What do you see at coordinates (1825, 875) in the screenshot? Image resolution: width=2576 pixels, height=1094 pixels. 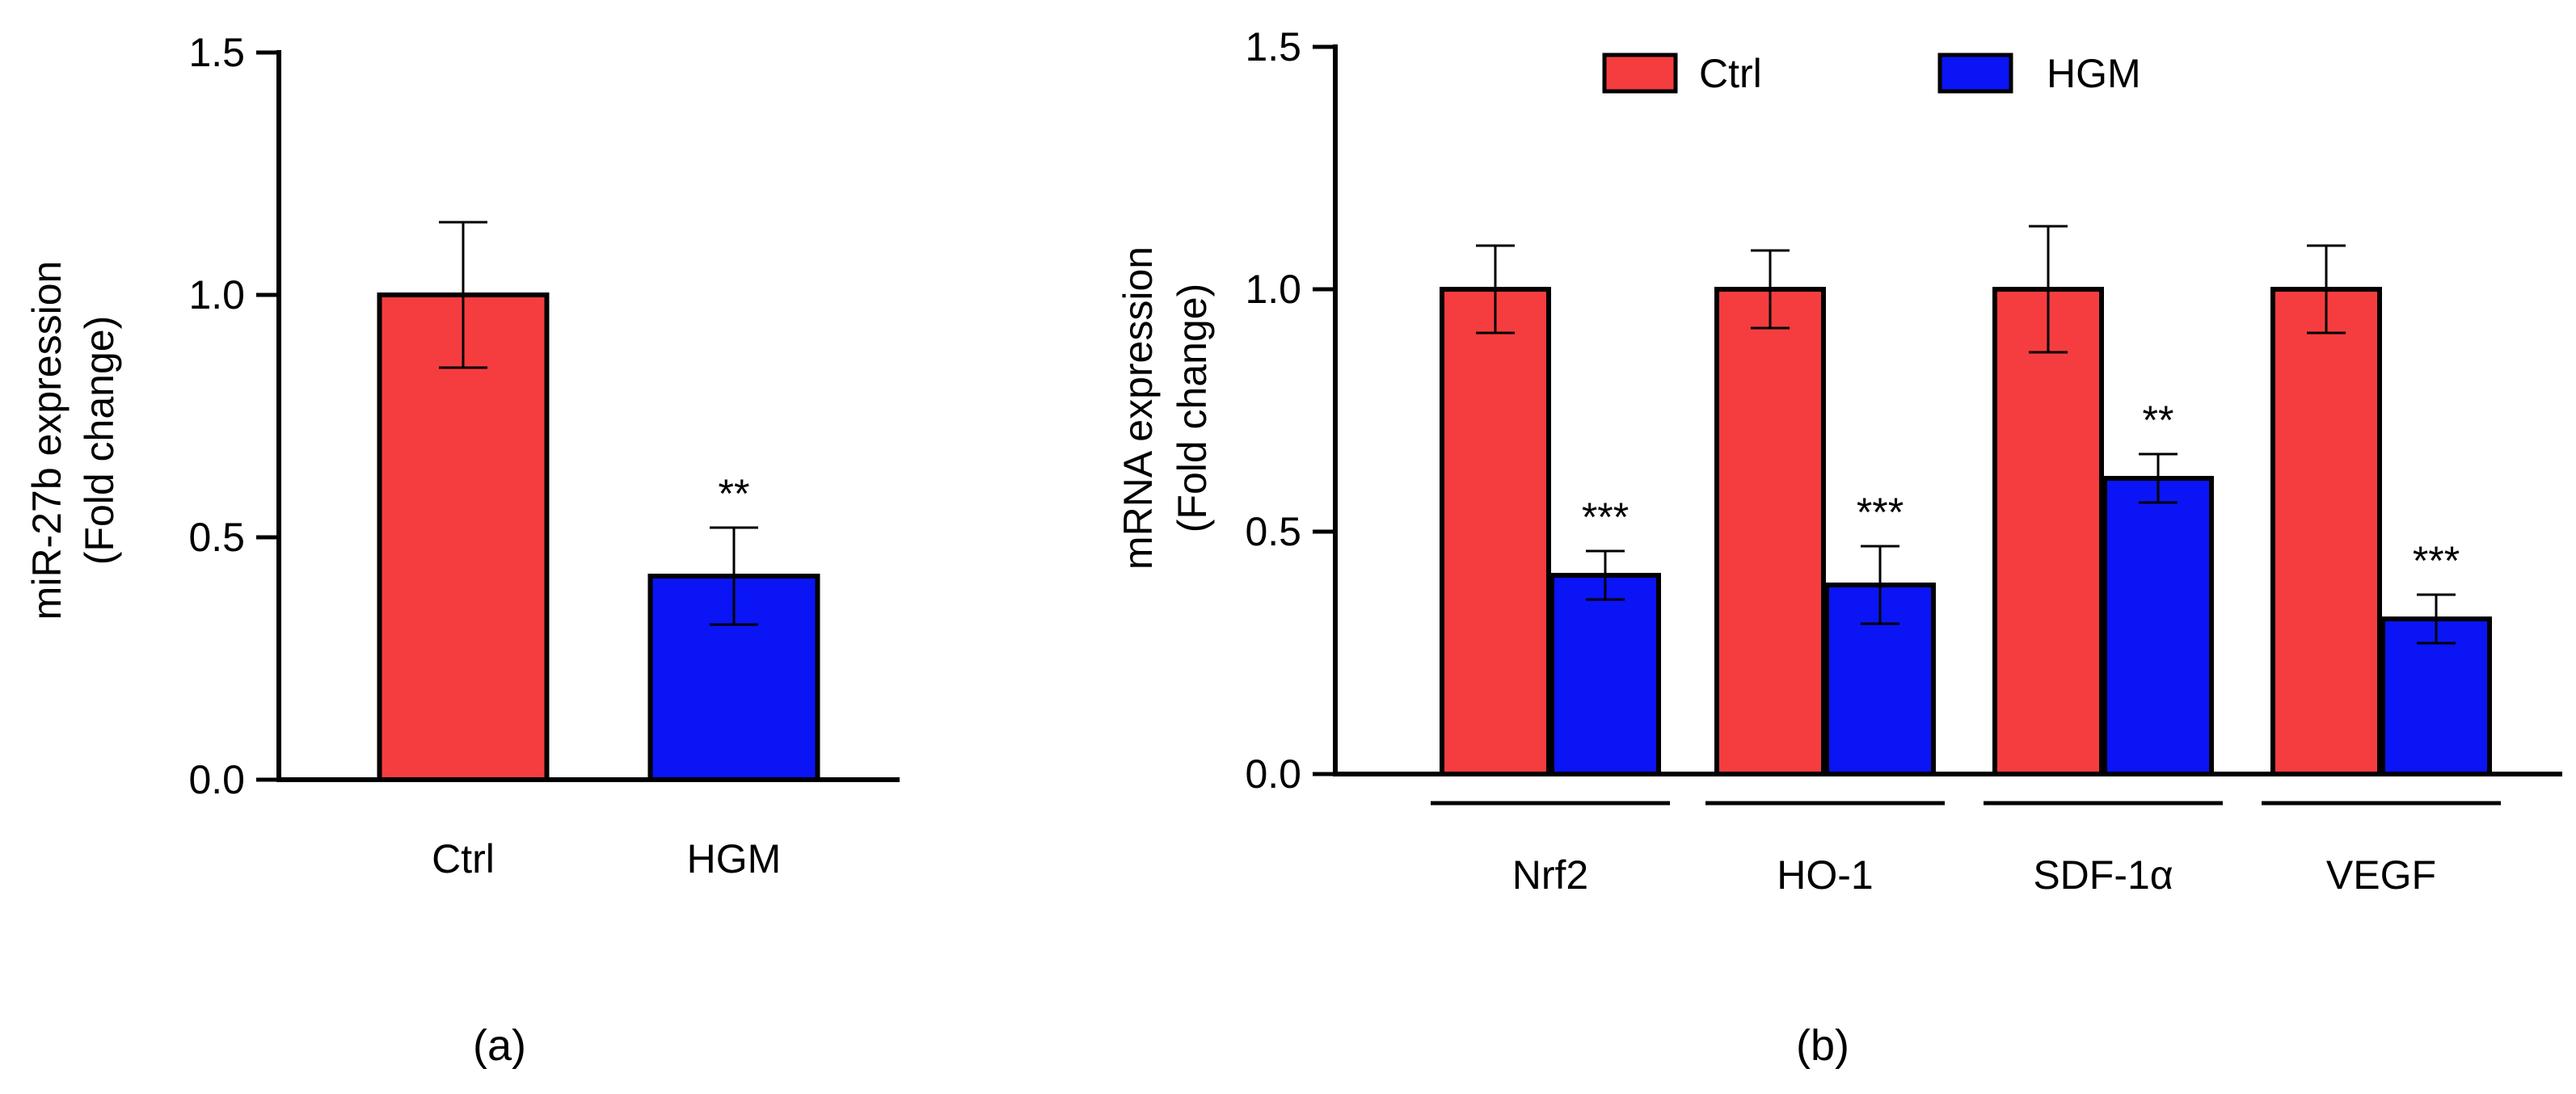 I see `category-label: HO-1` at bounding box center [1825, 875].